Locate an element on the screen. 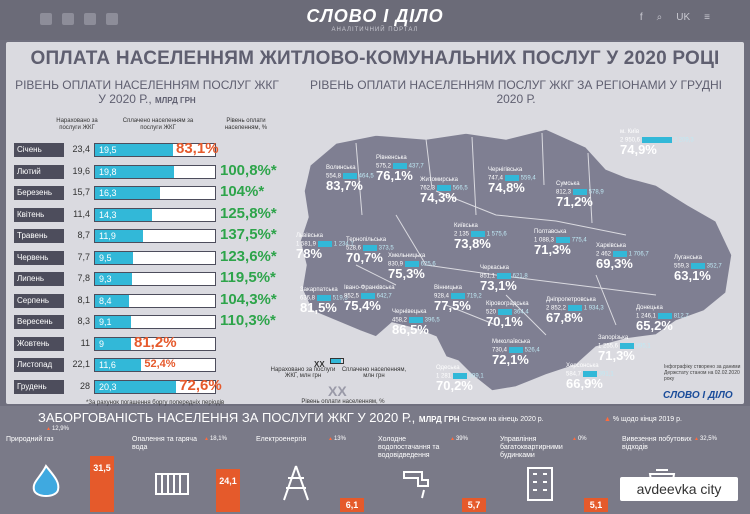 This screenshot has width=750, height=514. region-values: 636,8 519,3 is located at coordinates (324, 299).